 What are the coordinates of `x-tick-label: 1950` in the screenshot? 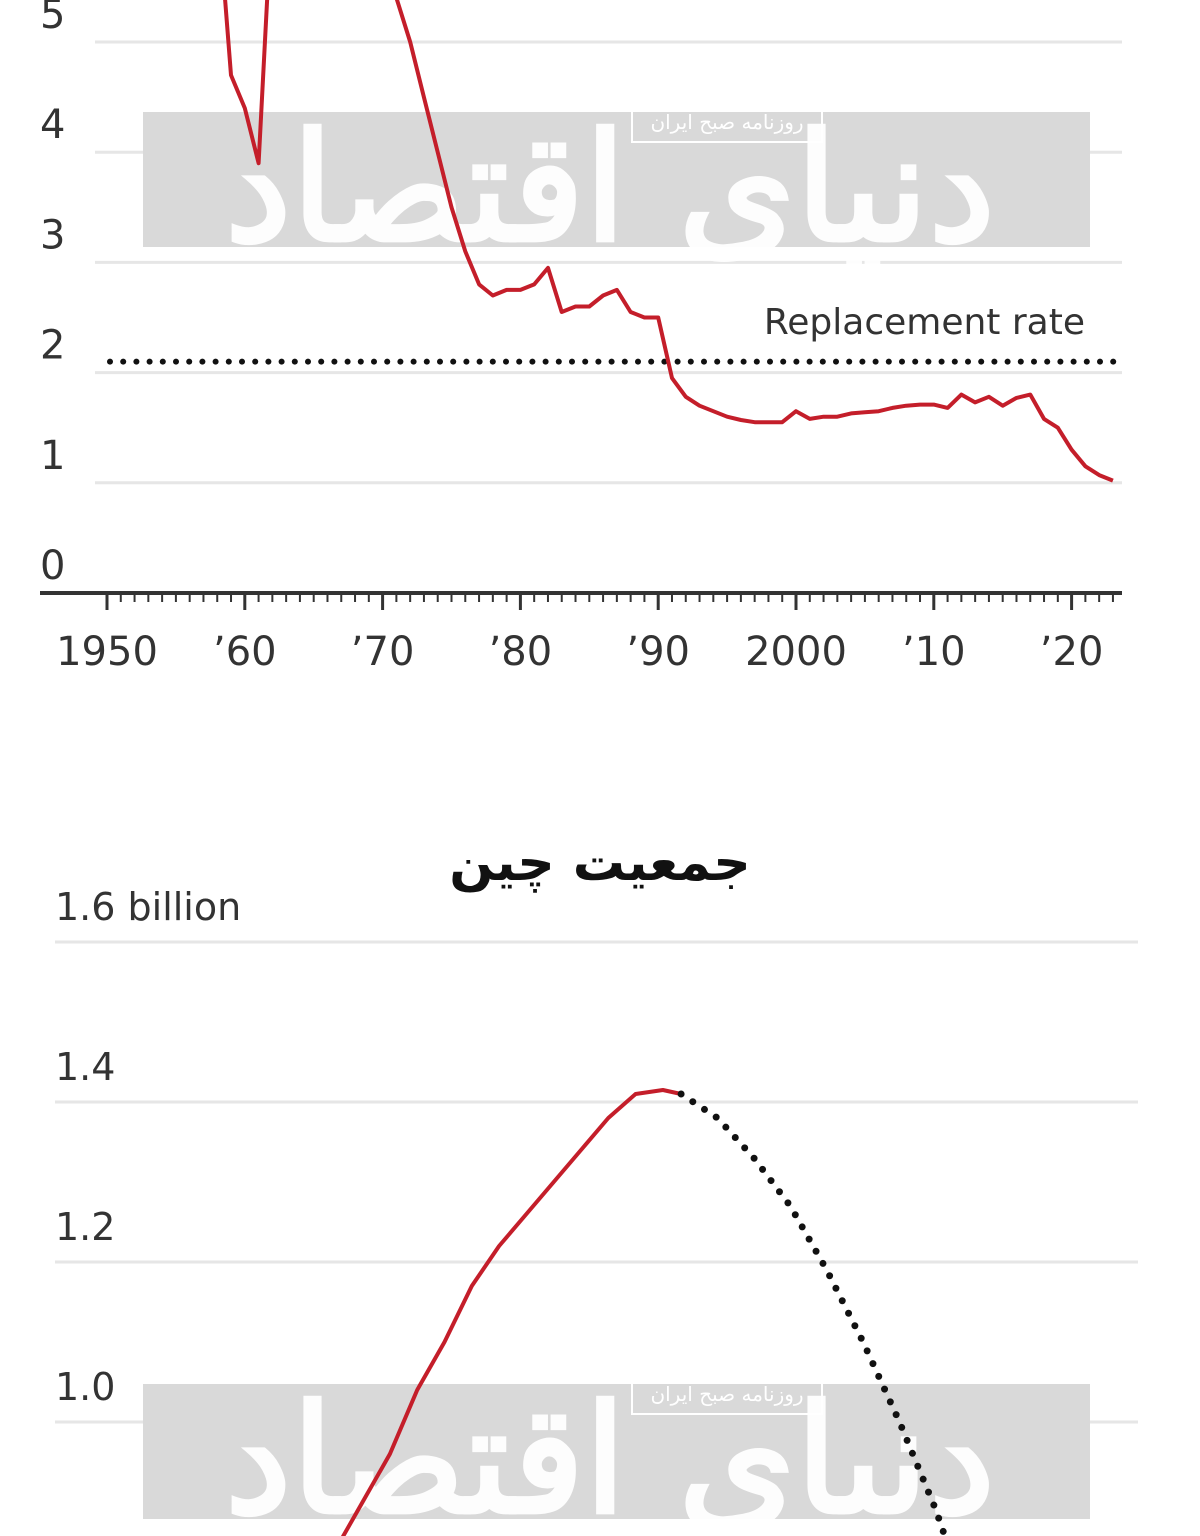 It's located at (107, 652).